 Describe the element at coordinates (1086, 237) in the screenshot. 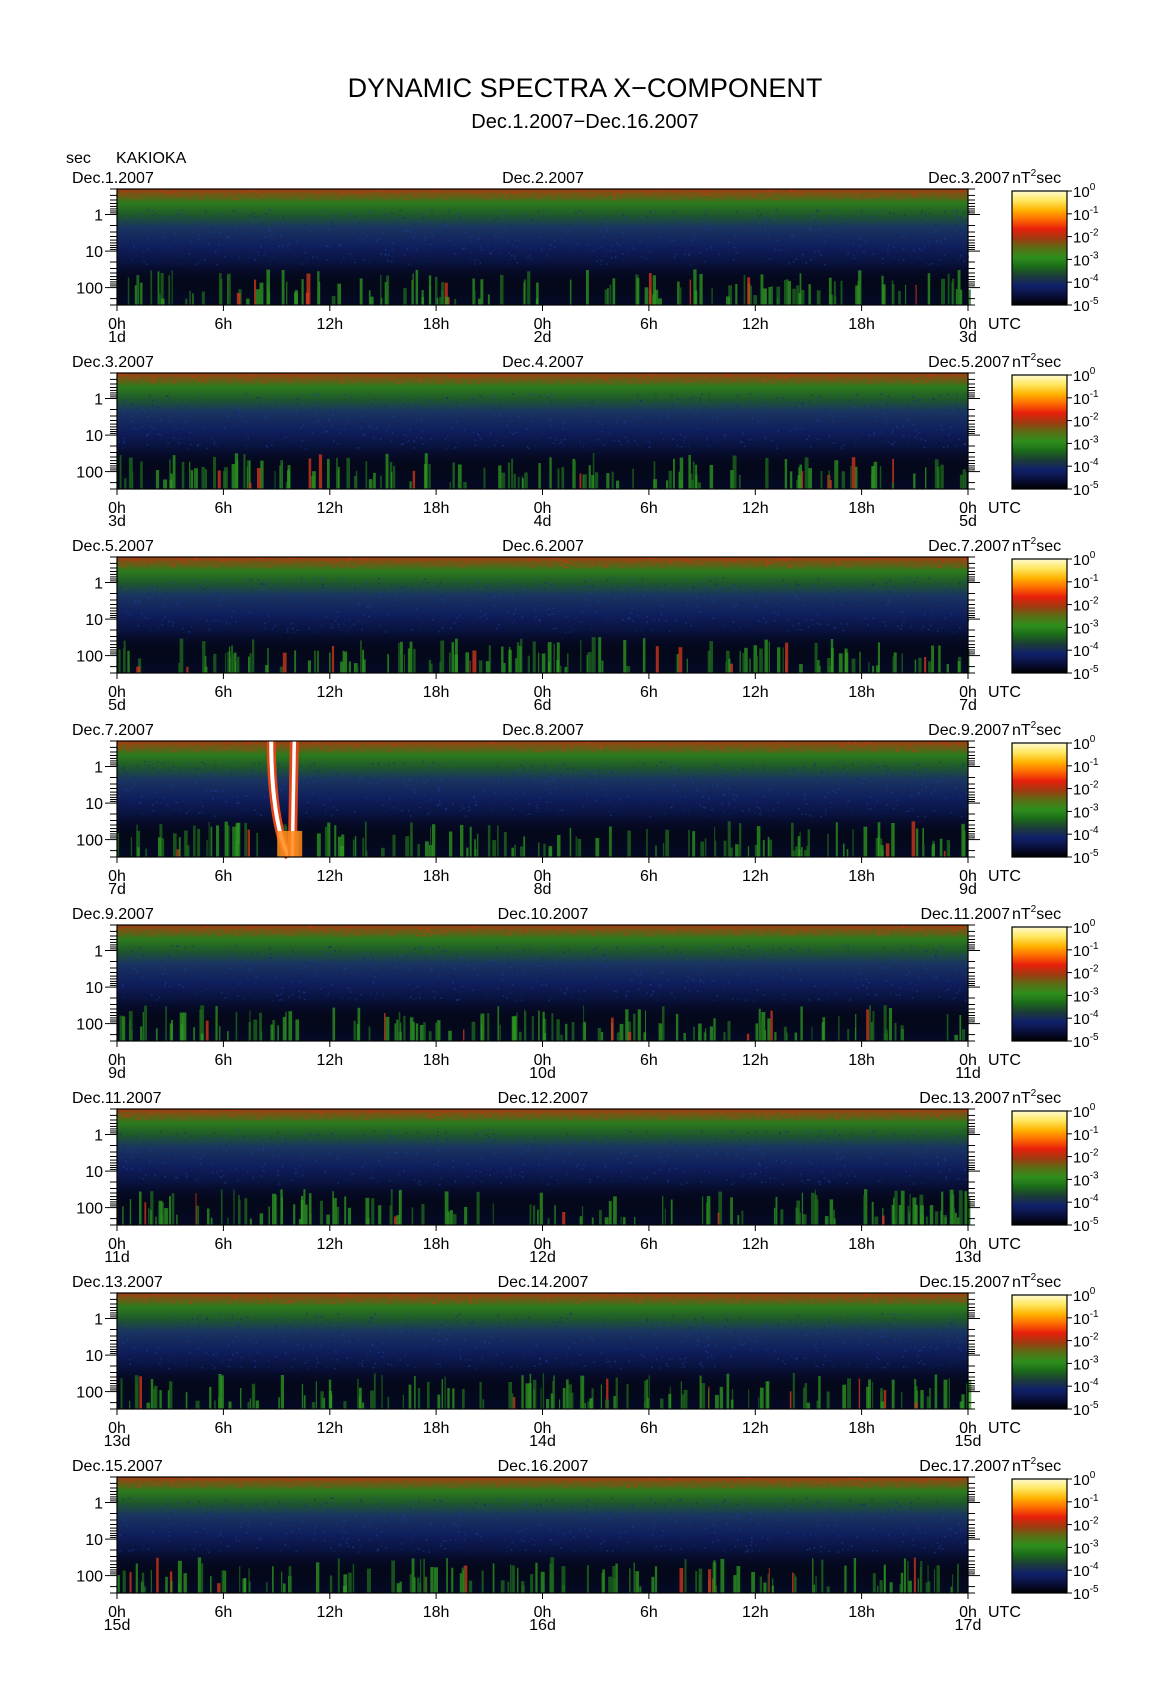

I see `colorbar-tick-label: 10-2` at that location.